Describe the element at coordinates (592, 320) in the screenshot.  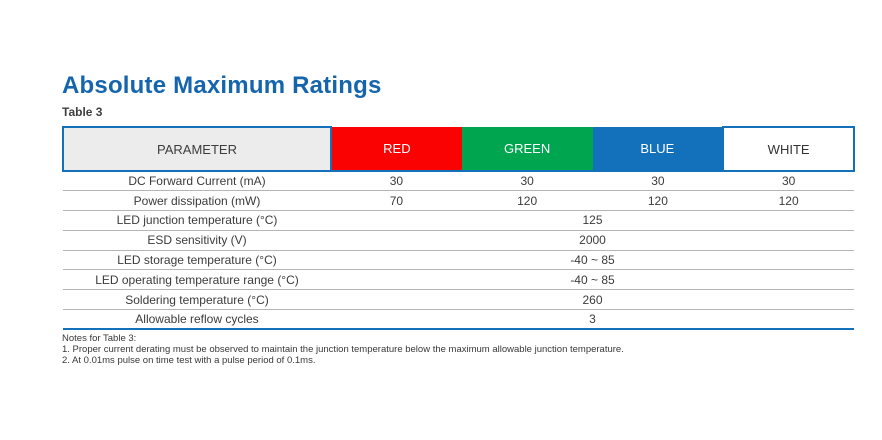
I see `cell-merged-value: 3` at that location.